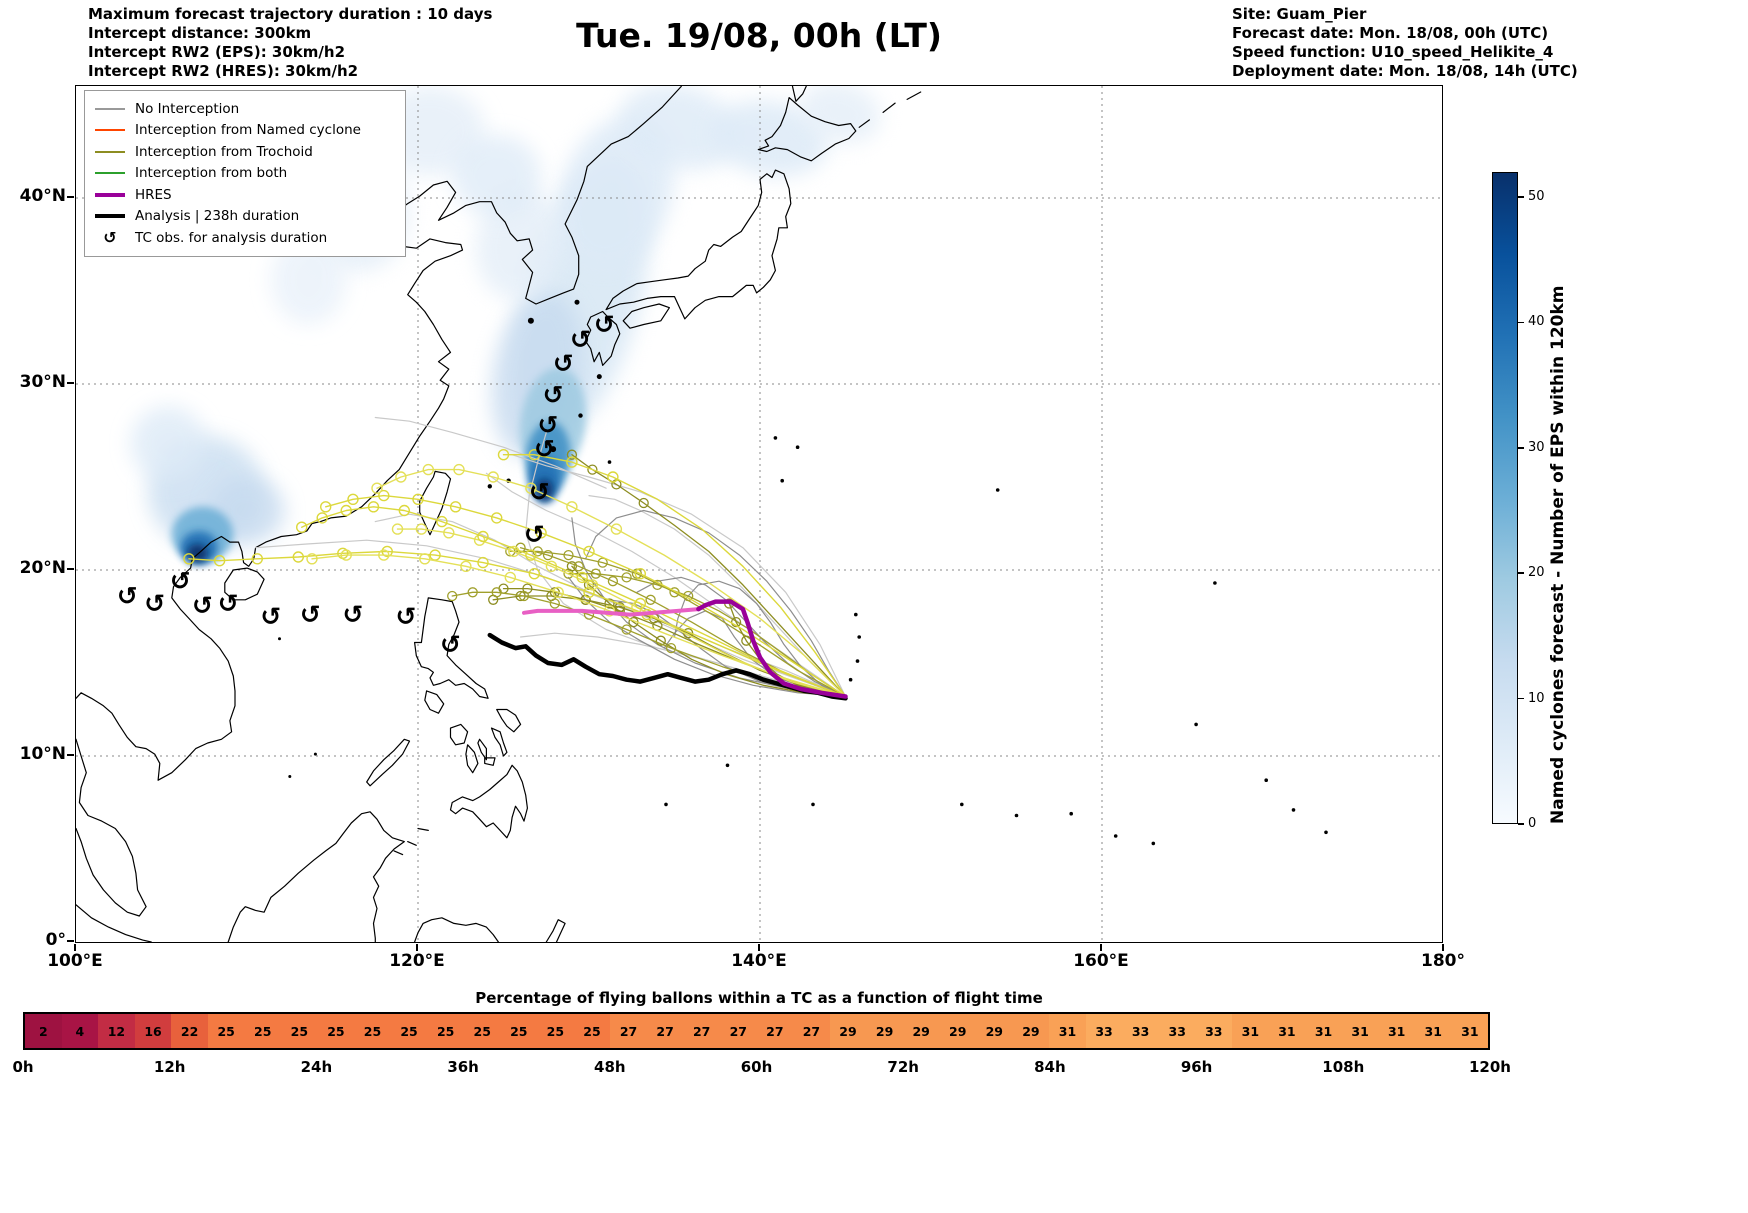  I want to click on colorbar-tick-label: 0, so click(1532, 823).